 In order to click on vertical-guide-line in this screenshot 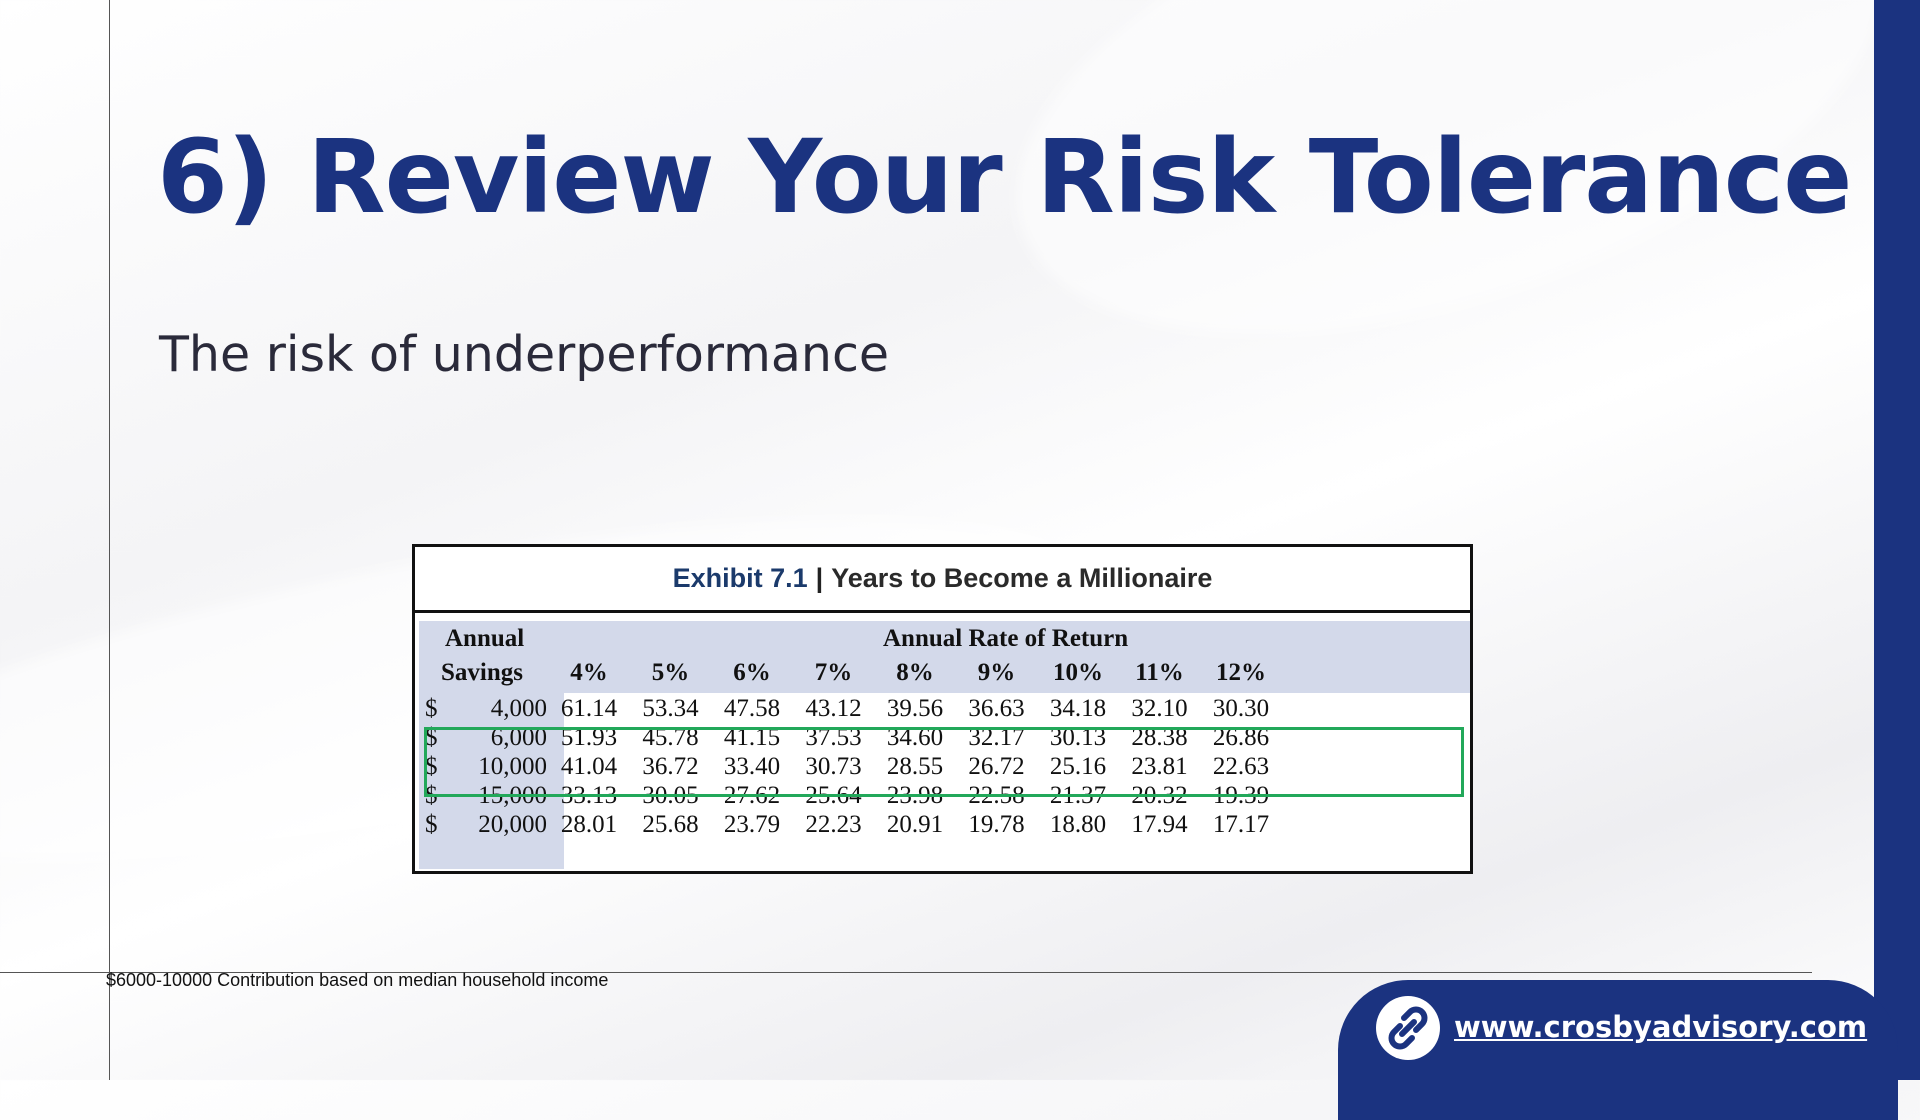, I will do `click(109, 540)`.